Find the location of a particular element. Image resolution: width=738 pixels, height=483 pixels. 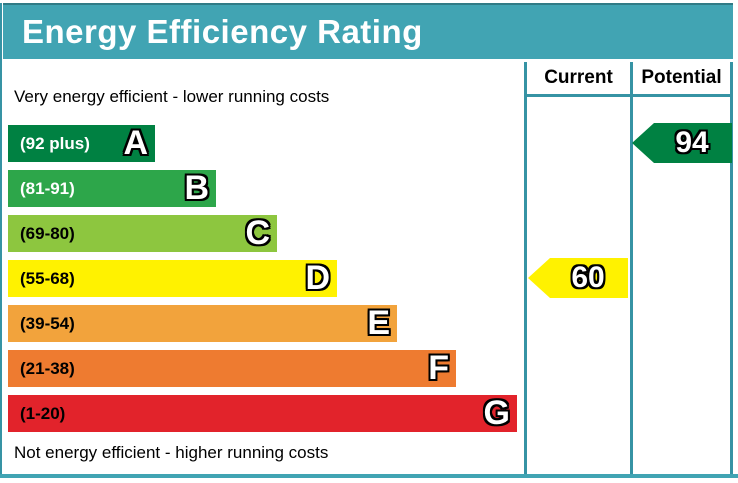

band-range-label: (21-38) is located at coordinates (47, 368).